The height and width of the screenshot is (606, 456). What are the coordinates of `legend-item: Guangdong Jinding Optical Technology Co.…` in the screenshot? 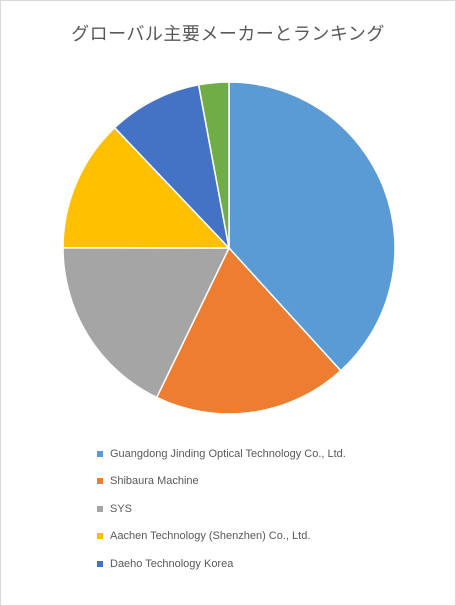 It's located at (267, 454).